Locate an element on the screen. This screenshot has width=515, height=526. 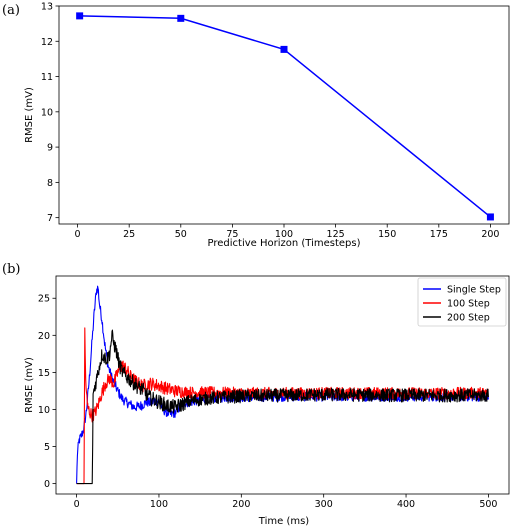
panel-a-xtick-label: 25 is located at coordinates (129, 234).